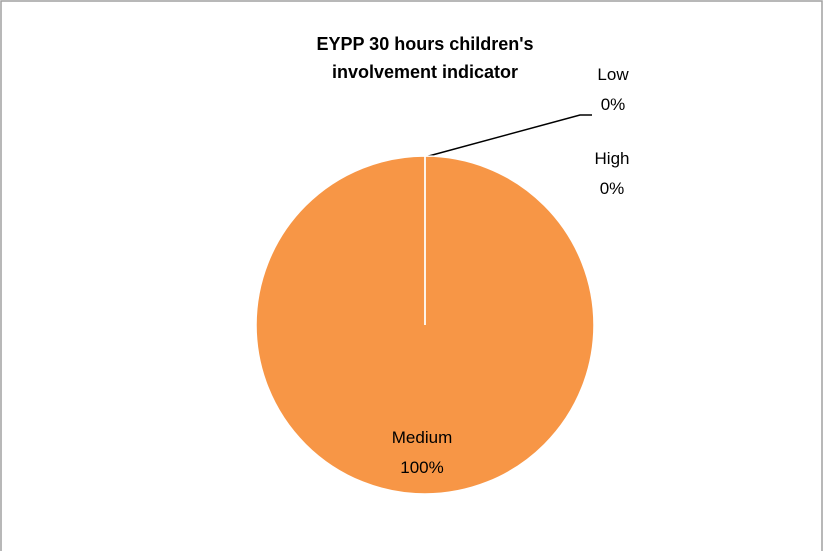  What do you see at coordinates (422, 452) in the screenshot?
I see `data-label: Medium 100%` at bounding box center [422, 452].